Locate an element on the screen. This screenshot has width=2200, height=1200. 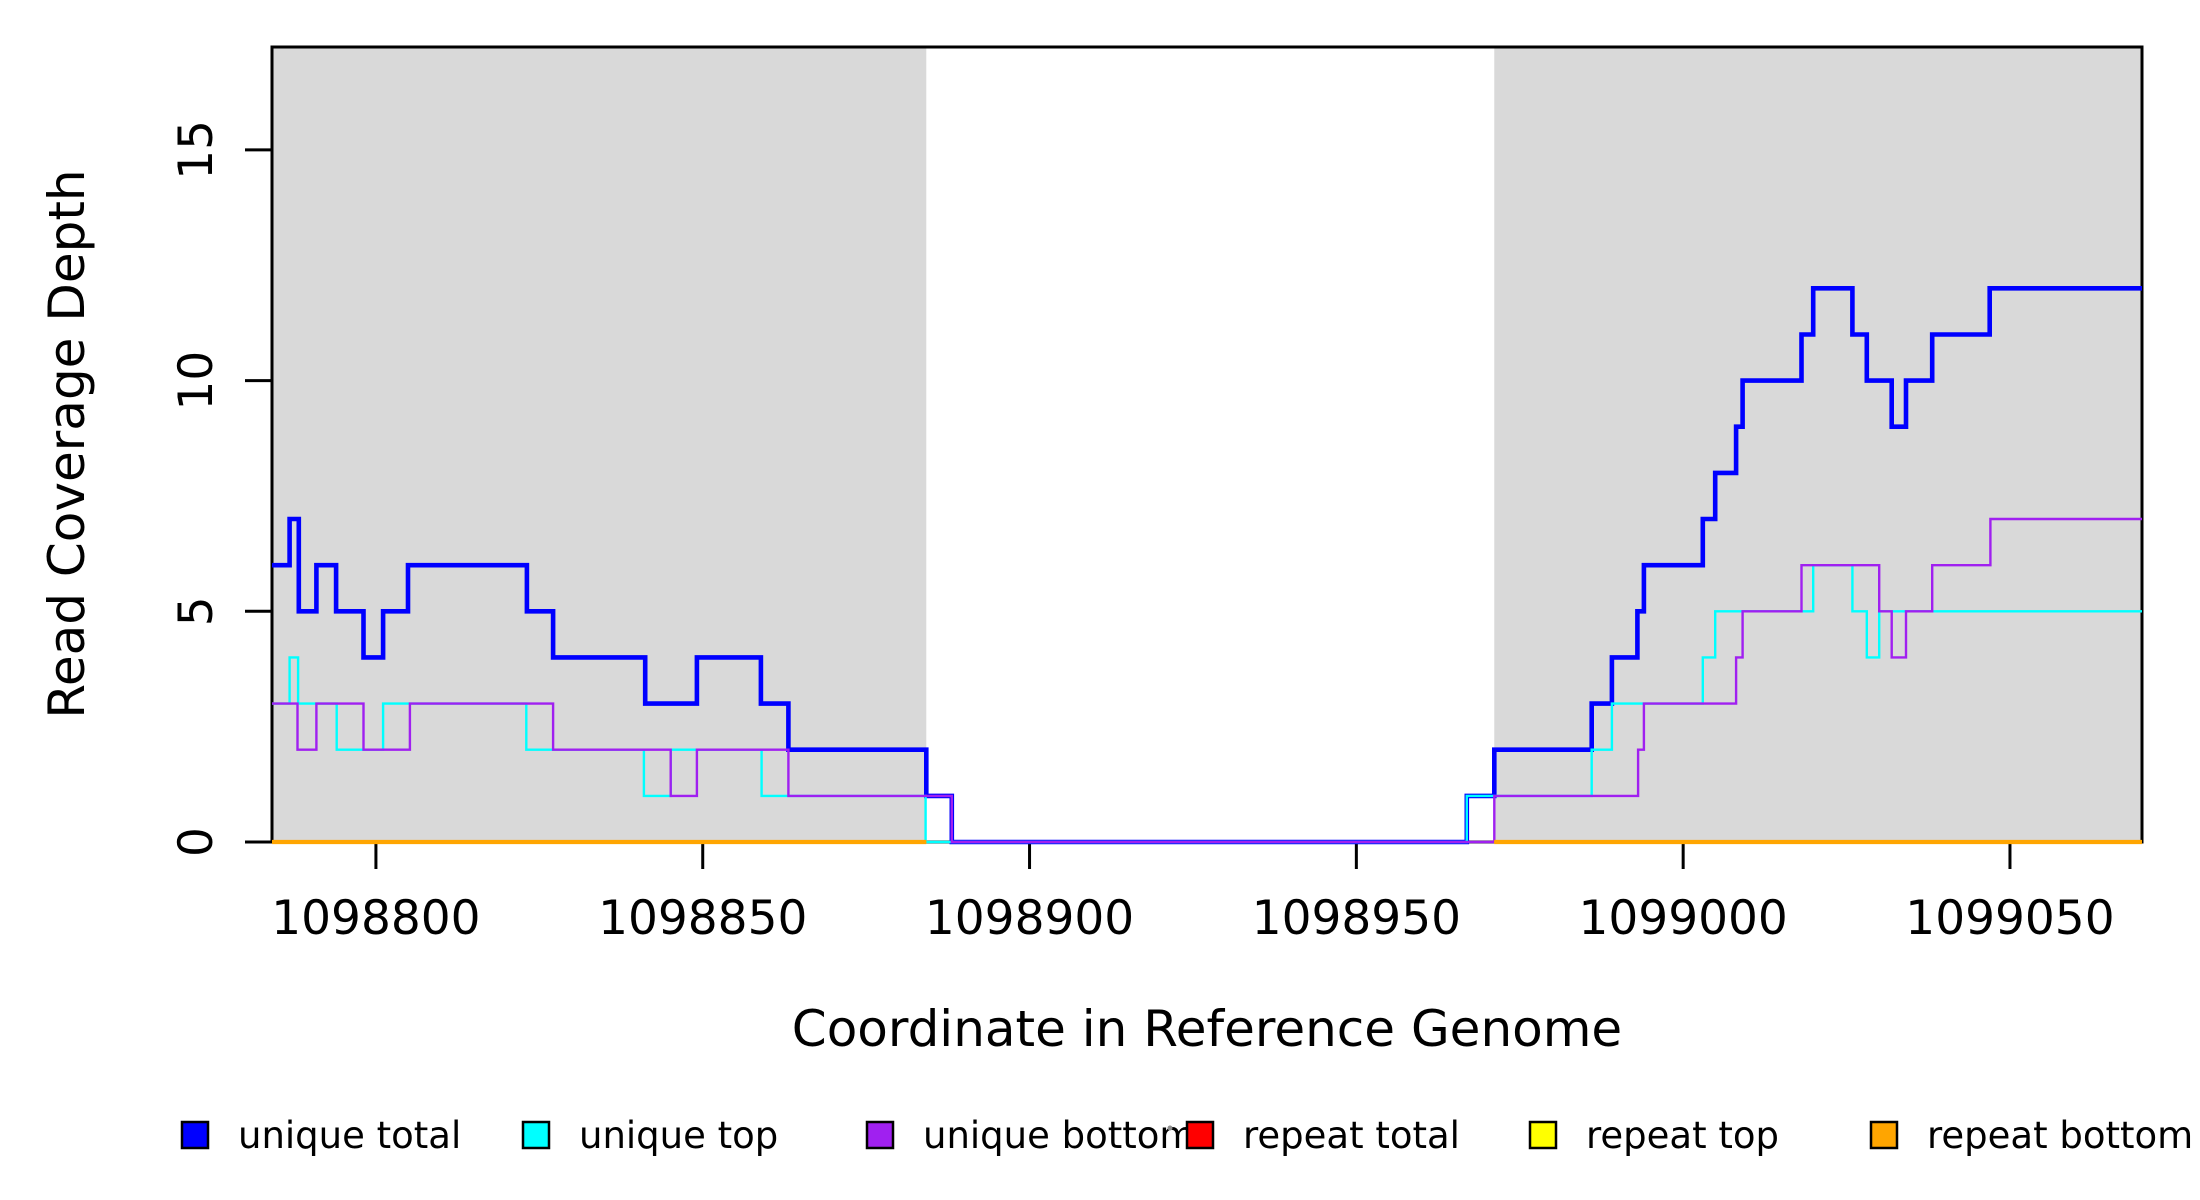
legend-label-unique-bottom: unique bottom is located at coordinates (1059, 1135).